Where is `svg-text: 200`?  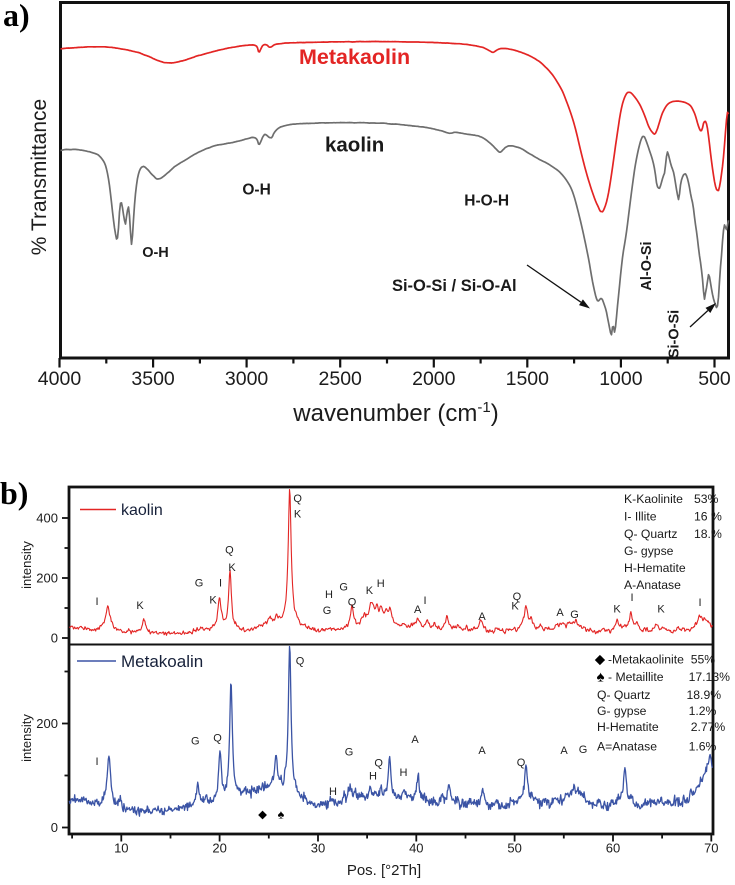 svg-text: 200 is located at coordinates (47, 723).